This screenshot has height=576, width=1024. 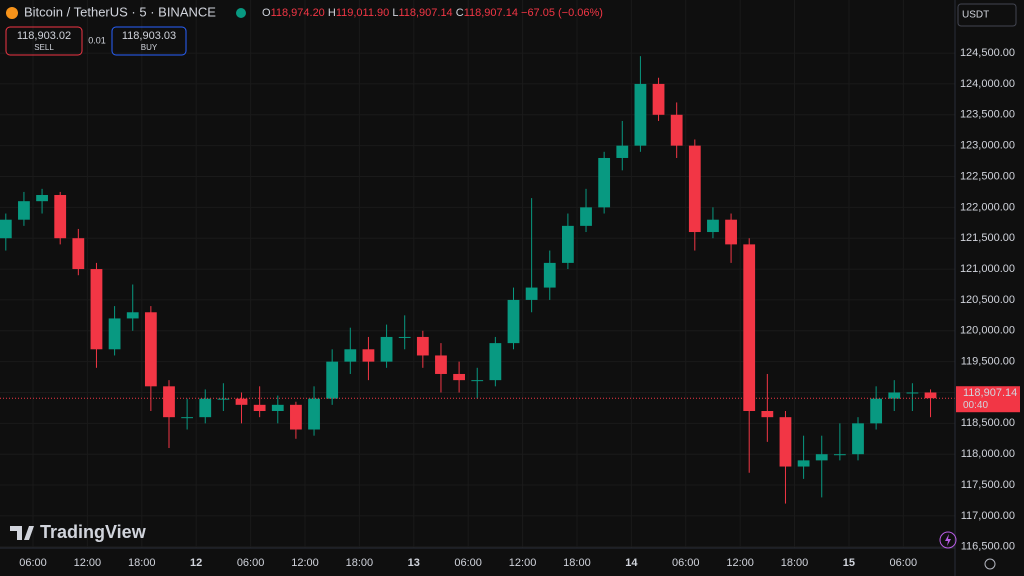 I want to click on ohlc-key: L, so click(x=395, y=13).